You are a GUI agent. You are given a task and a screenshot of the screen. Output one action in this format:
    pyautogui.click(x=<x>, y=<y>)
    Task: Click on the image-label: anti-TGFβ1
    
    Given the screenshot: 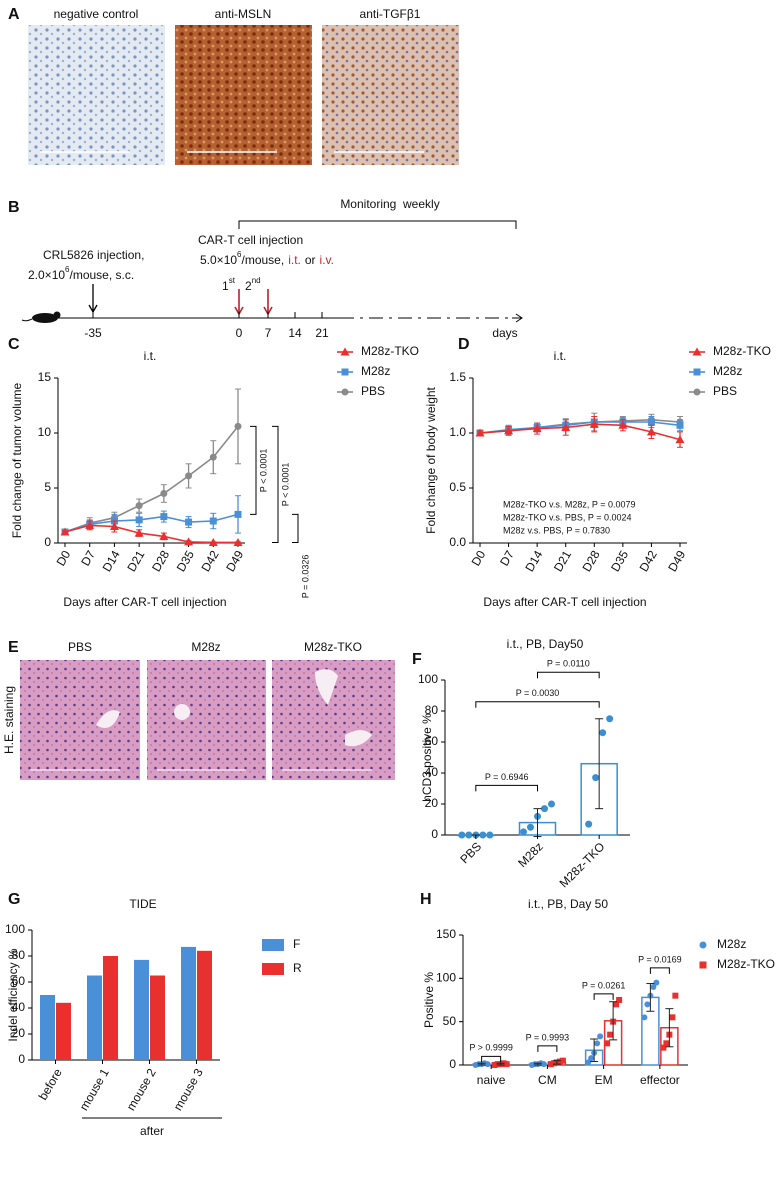 What is the action you would take?
    pyautogui.click(x=390, y=14)
    